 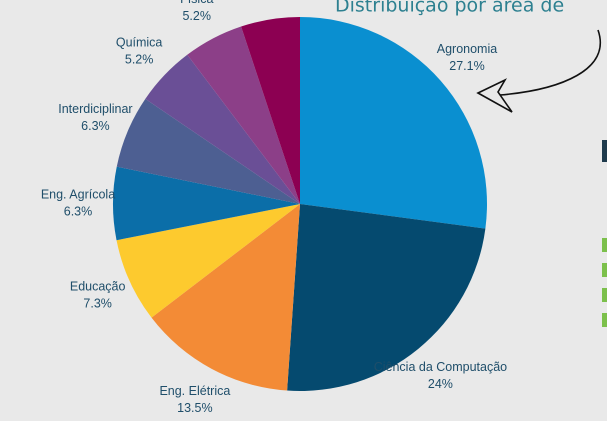 I want to click on side-mark, so click(x=604, y=151).